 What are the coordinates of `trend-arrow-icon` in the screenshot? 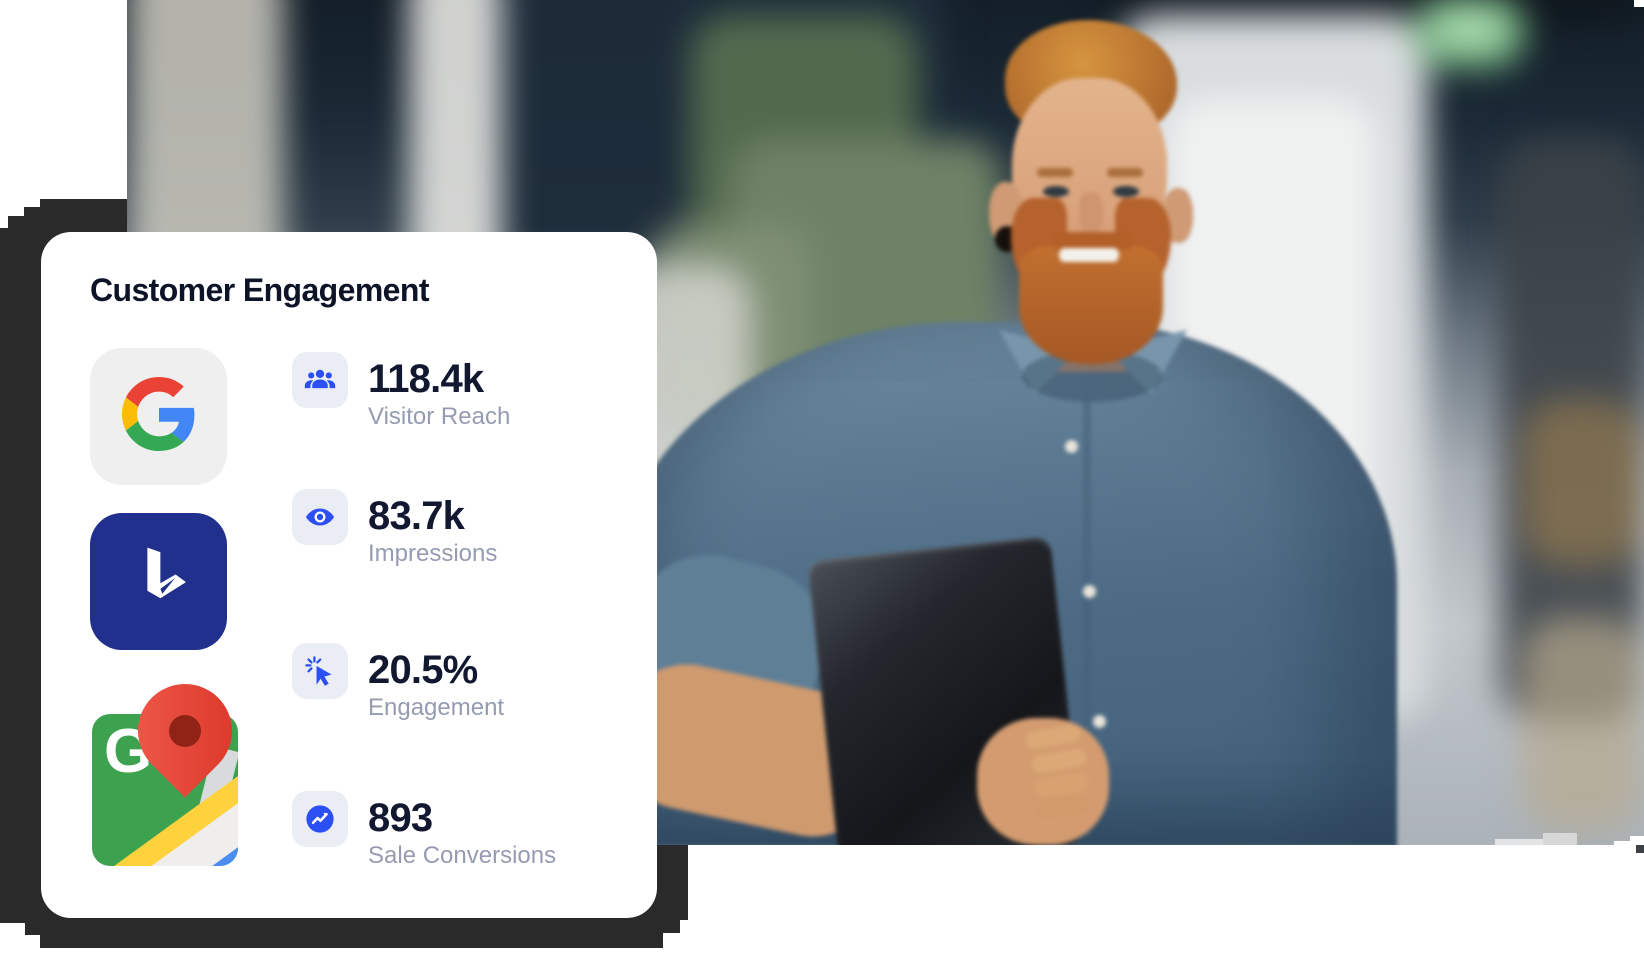 It's located at (320, 819).